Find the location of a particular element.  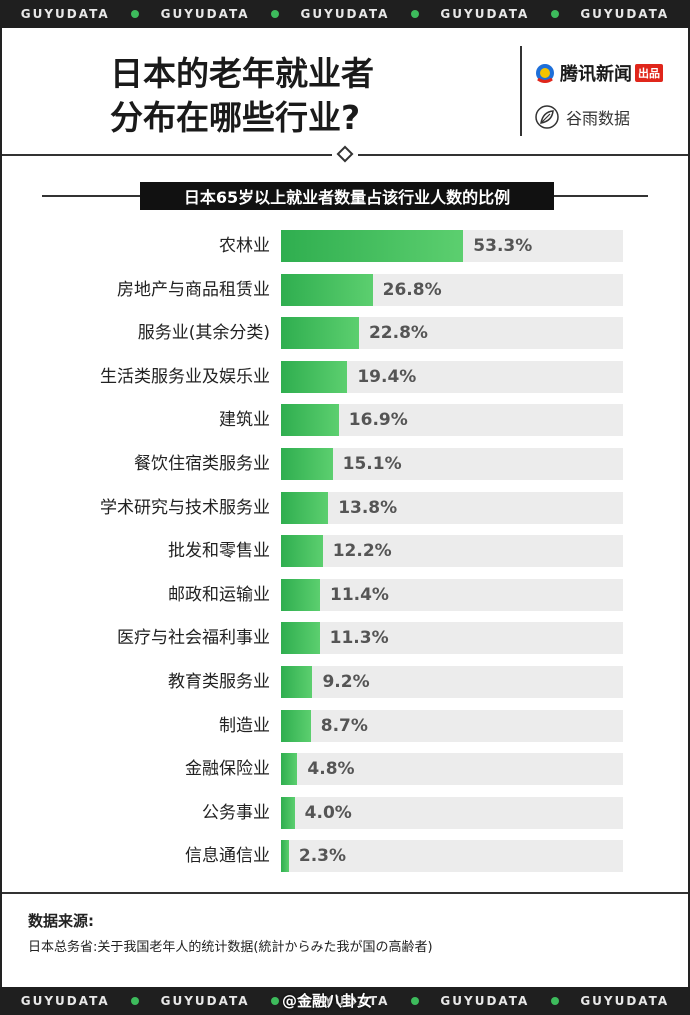

tencent-news-logo: 腾讯新闻 出品 is located at coordinates (598, 73).